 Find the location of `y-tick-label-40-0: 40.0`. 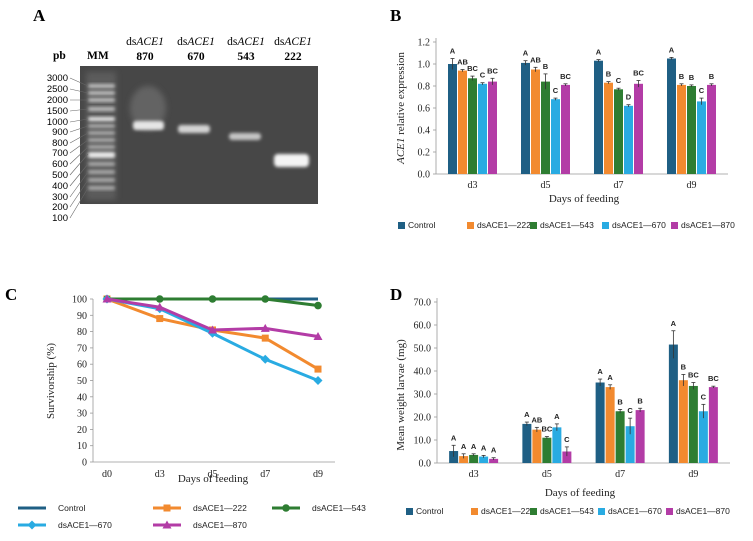

y-tick-label-40-0: 40.0 is located at coordinates (423, 372).